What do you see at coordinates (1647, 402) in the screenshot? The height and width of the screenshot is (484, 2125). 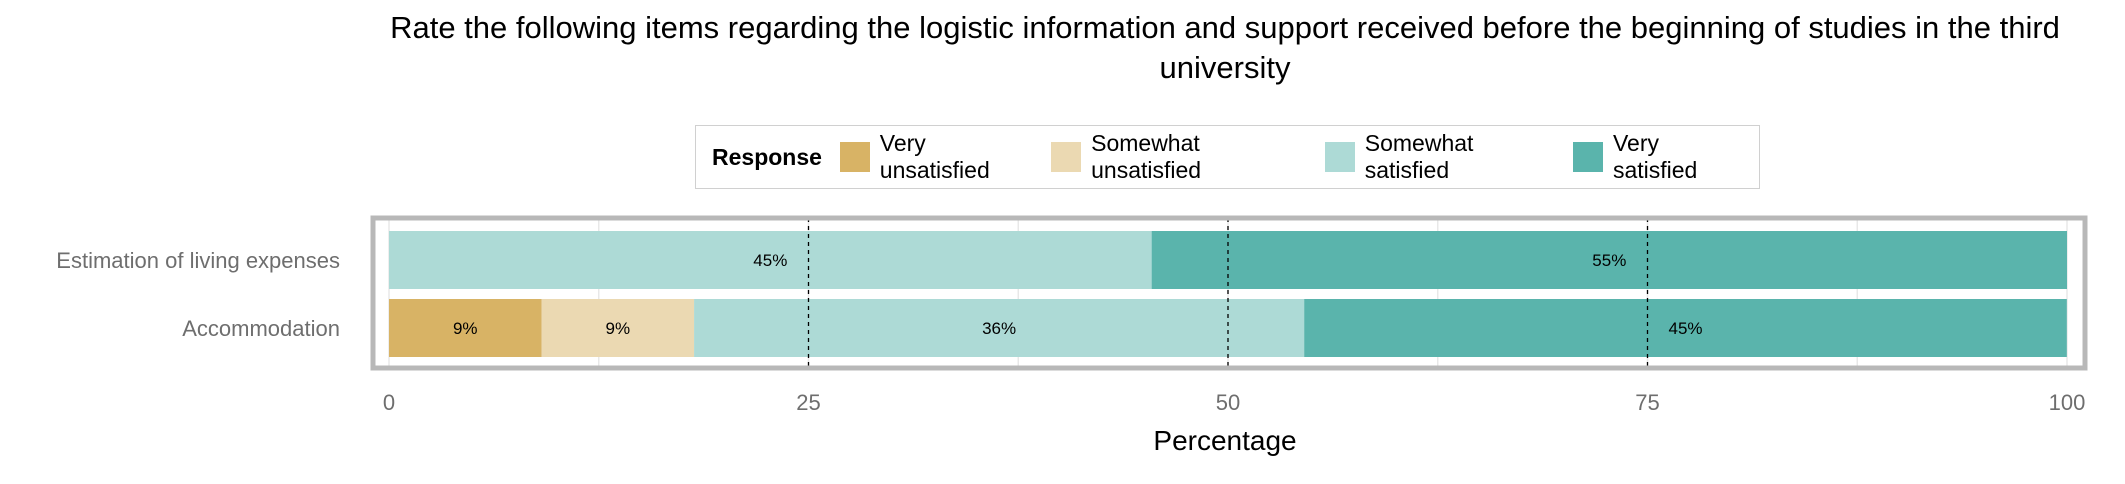 I see `x-tick-label: 75` at bounding box center [1647, 402].